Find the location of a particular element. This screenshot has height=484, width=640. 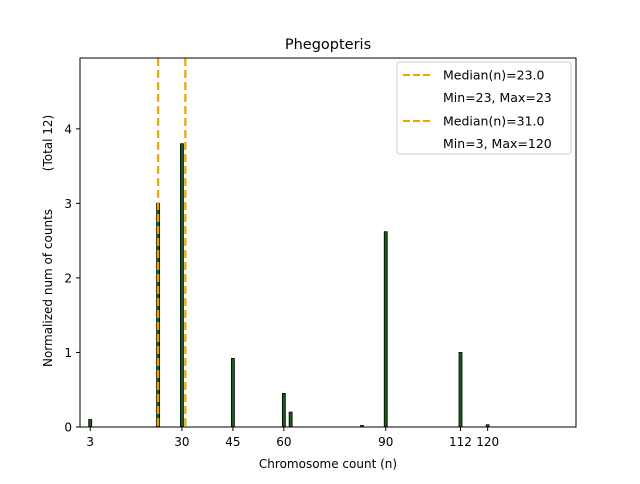

legend-box is located at coordinates (484, 108).